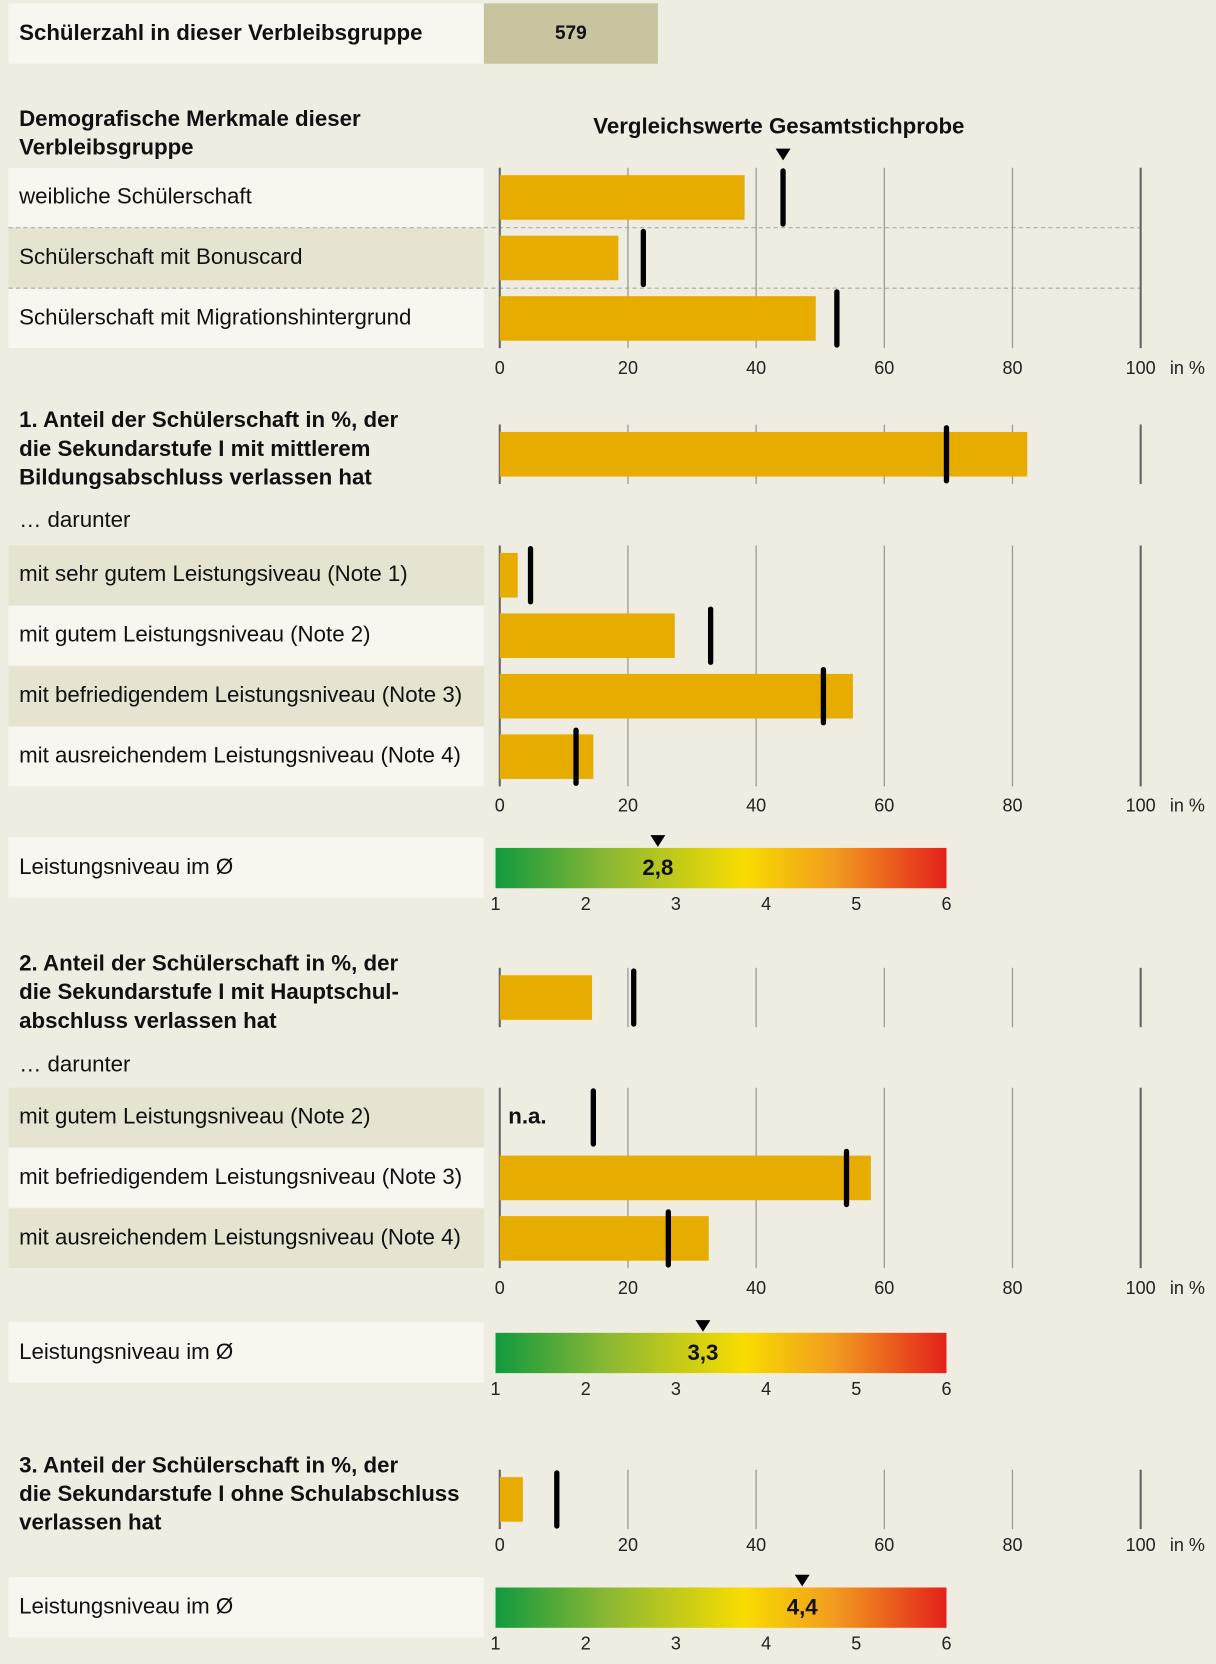 The height and width of the screenshot is (1664, 1216). Describe the element at coordinates (208, 1464) in the screenshot. I see `section-title: 3. Anteil der Schülerschaft in %, der` at that location.